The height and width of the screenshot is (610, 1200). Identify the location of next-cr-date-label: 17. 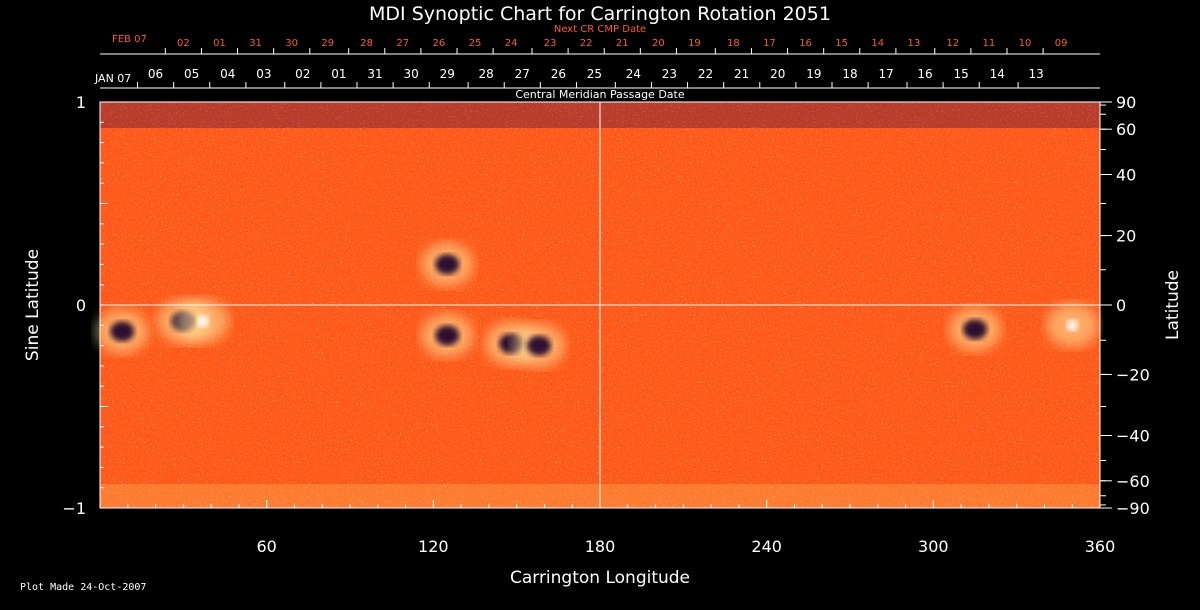
(769, 43).